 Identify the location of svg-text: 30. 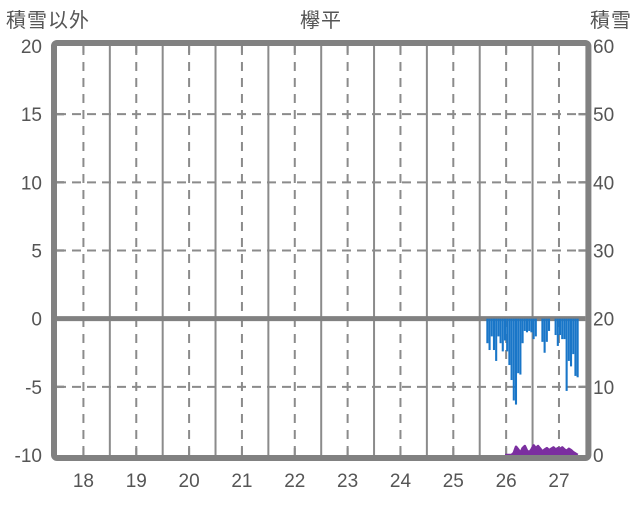
(603, 252).